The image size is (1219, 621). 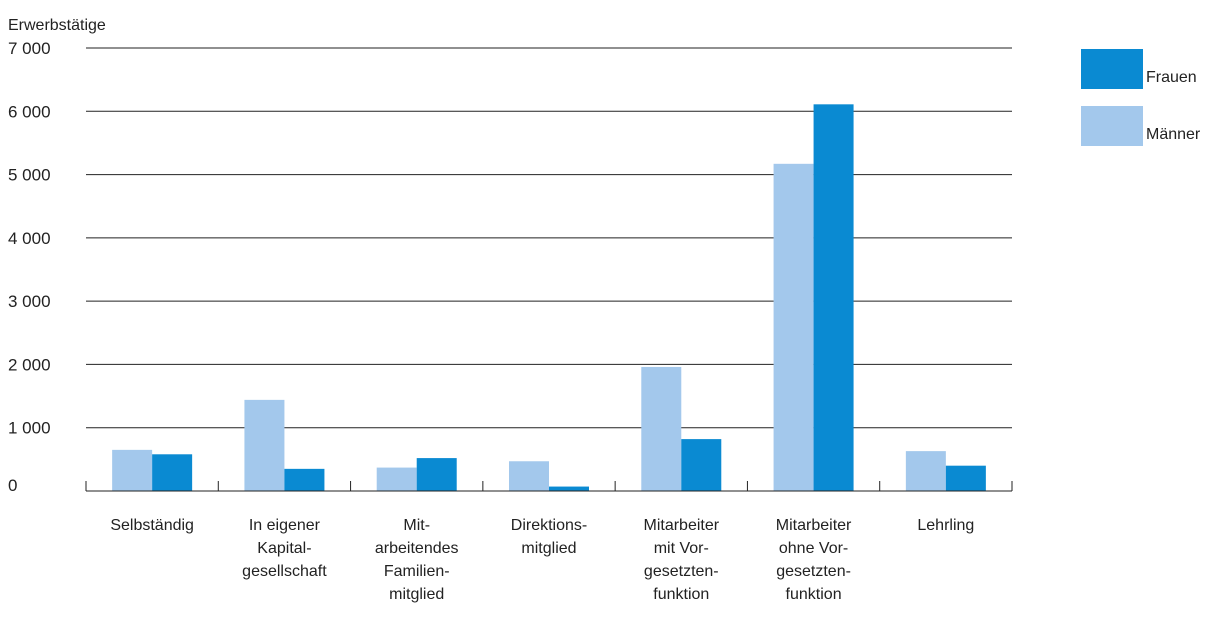 What do you see at coordinates (549, 537) in the screenshot?
I see `category-label: Direktions-mitglied` at bounding box center [549, 537].